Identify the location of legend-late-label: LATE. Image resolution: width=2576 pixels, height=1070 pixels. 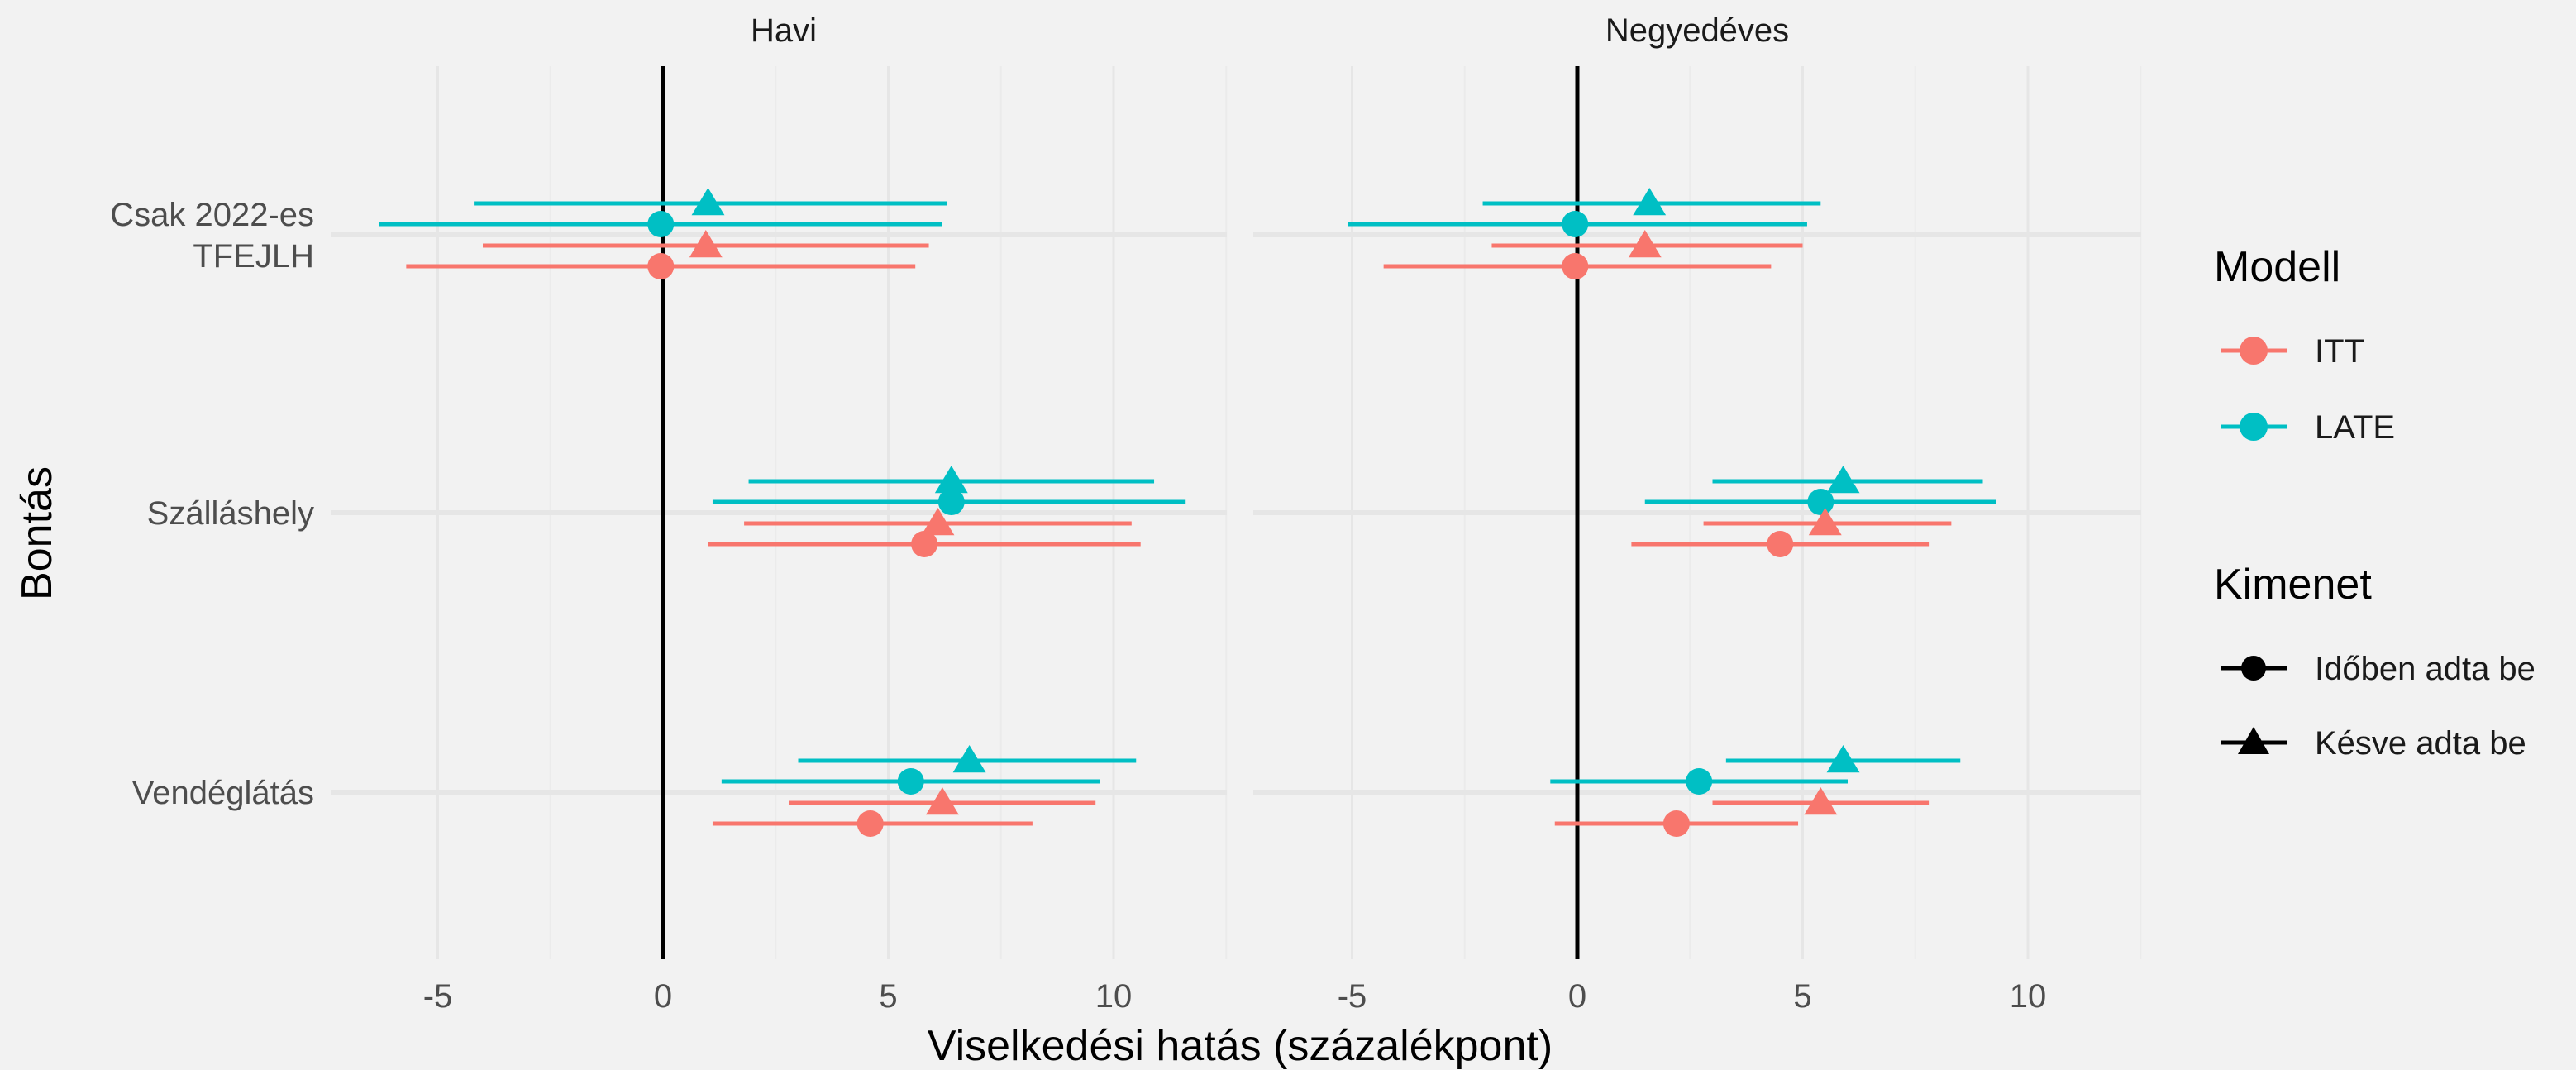
(2355, 428).